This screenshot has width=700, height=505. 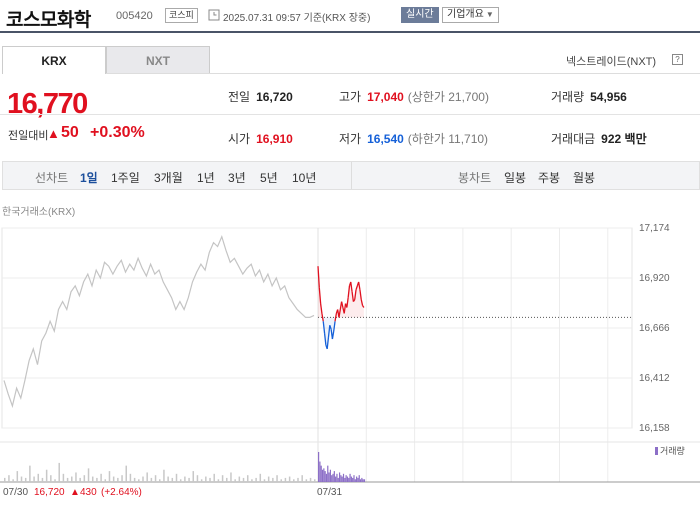 I want to click on period-10y: 10년, so click(x=304, y=178).